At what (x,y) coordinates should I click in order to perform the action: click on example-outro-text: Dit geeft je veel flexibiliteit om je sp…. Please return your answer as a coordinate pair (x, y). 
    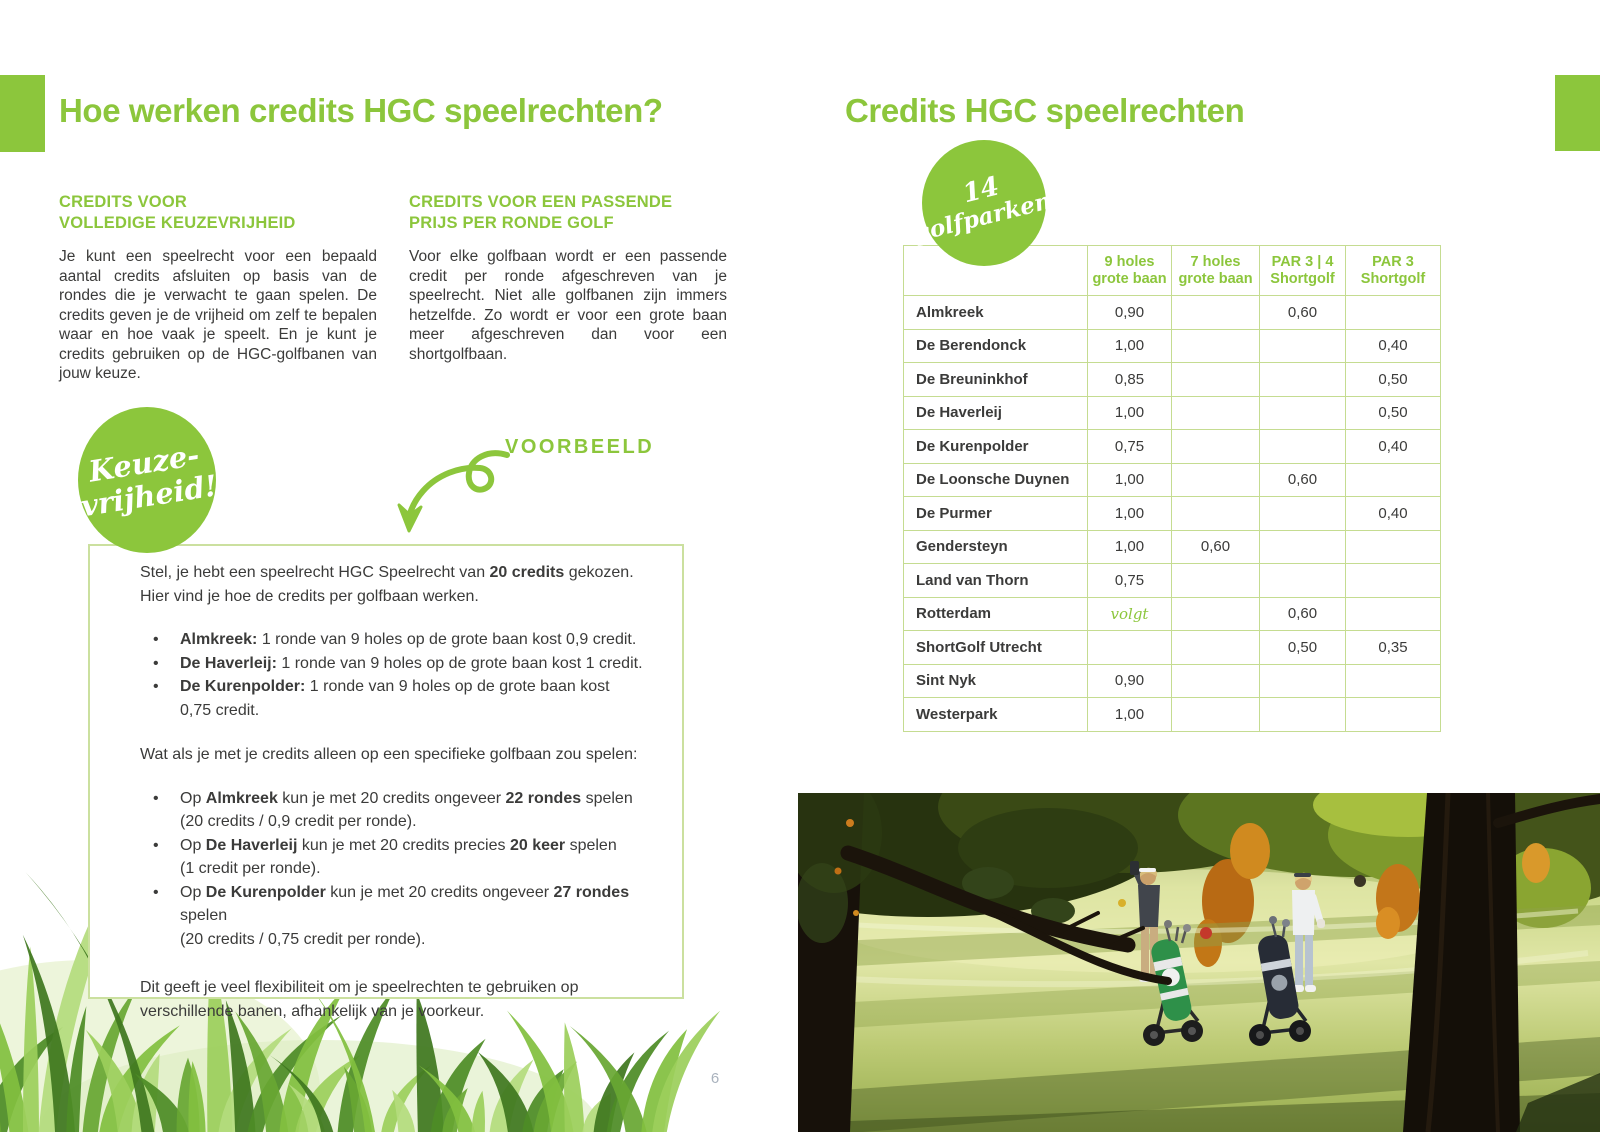
    Looking at the image, I should click on (359, 999).